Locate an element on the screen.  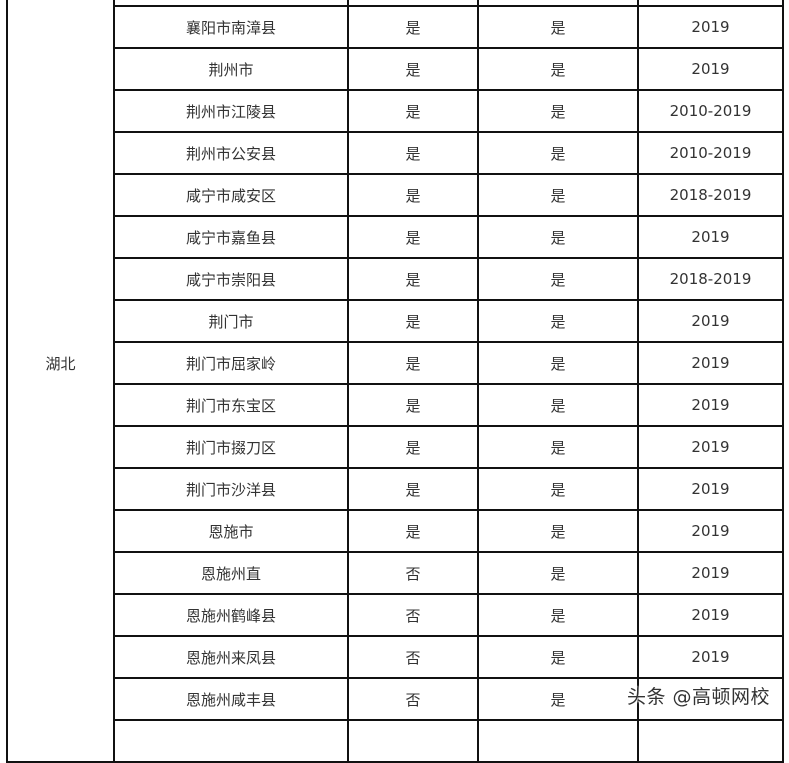
table-row: 咸宁市嘉鱼县是是 2019 is located at coordinates (395, 237).